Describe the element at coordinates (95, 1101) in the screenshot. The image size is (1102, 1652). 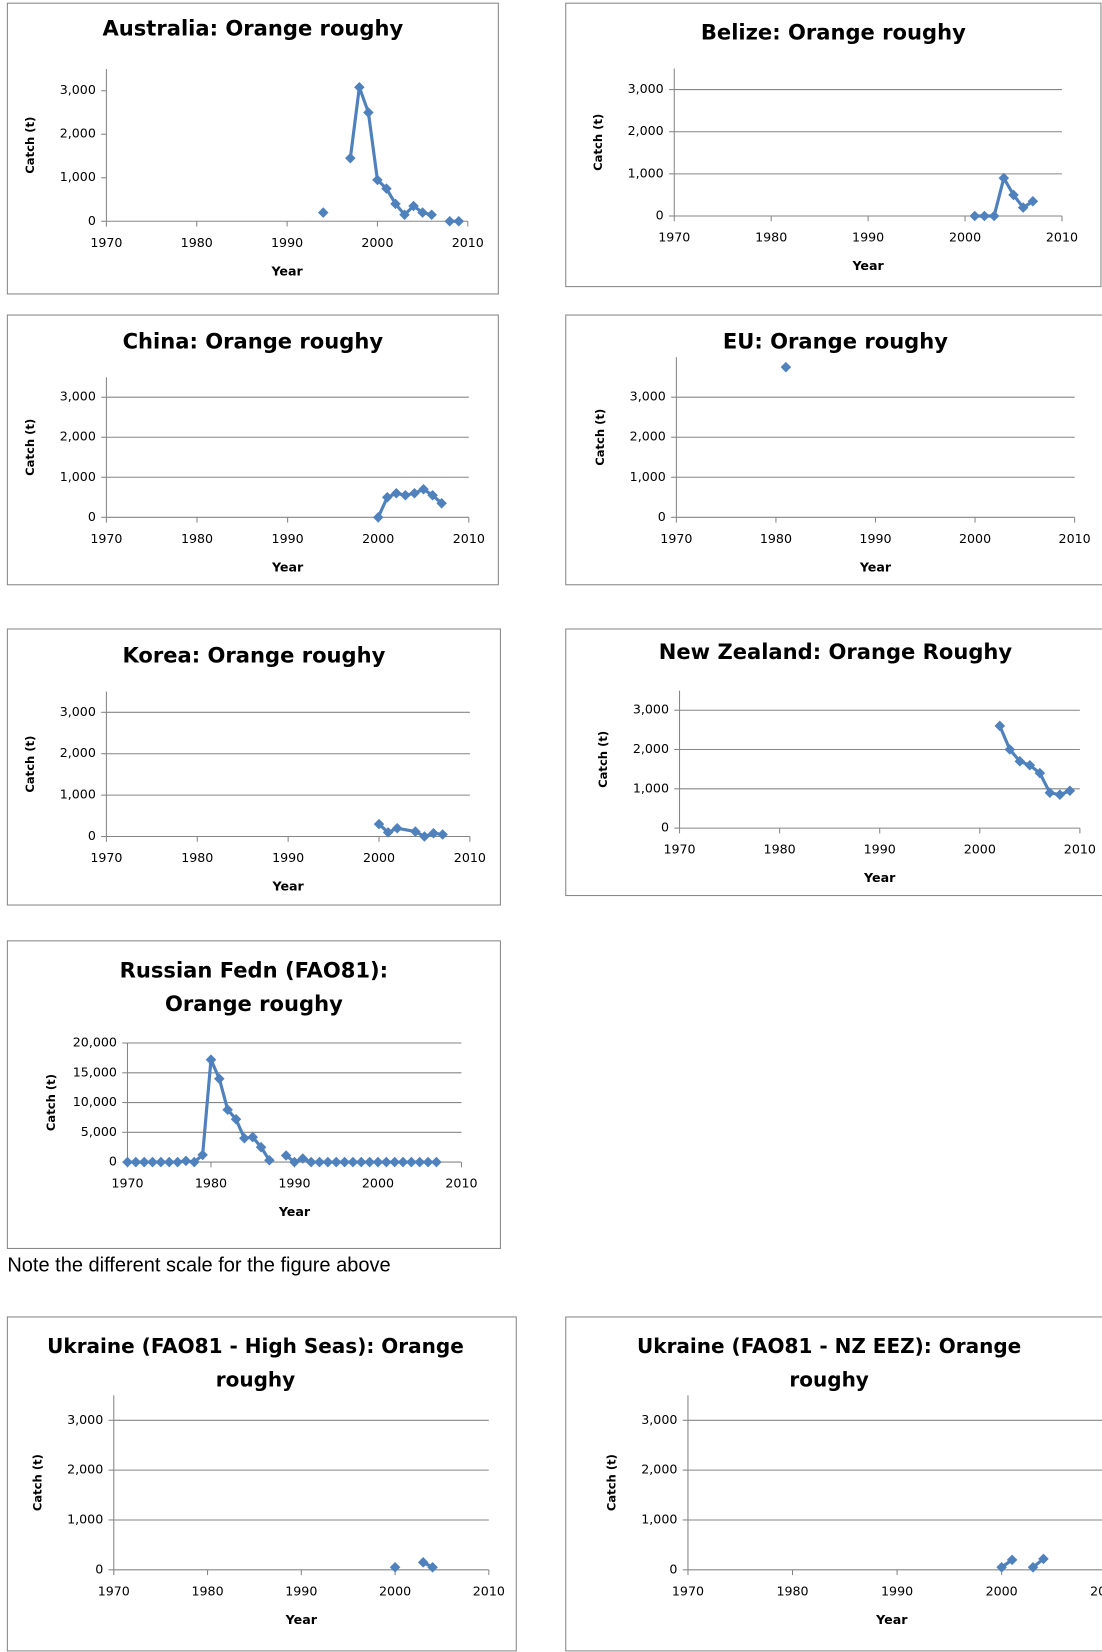
I see `y-tick-label: 10,000` at that location.